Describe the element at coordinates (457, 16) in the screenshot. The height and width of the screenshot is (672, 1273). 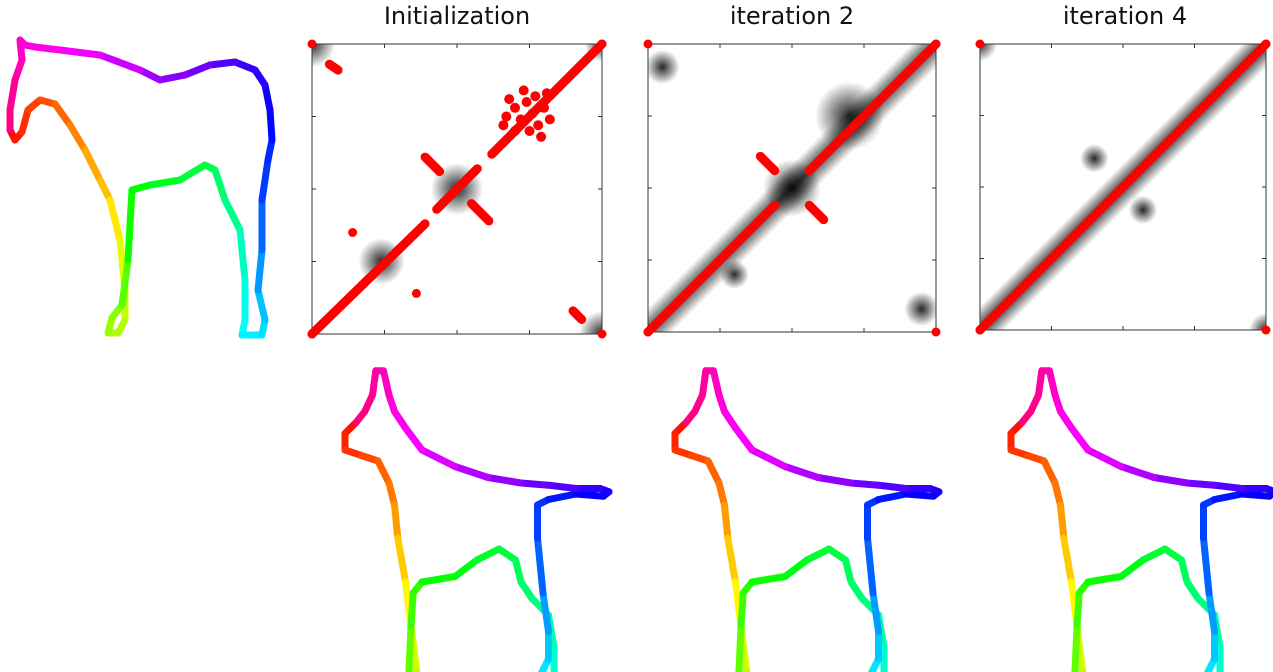
I see `panel-title-initialization: Initialization` at that location.